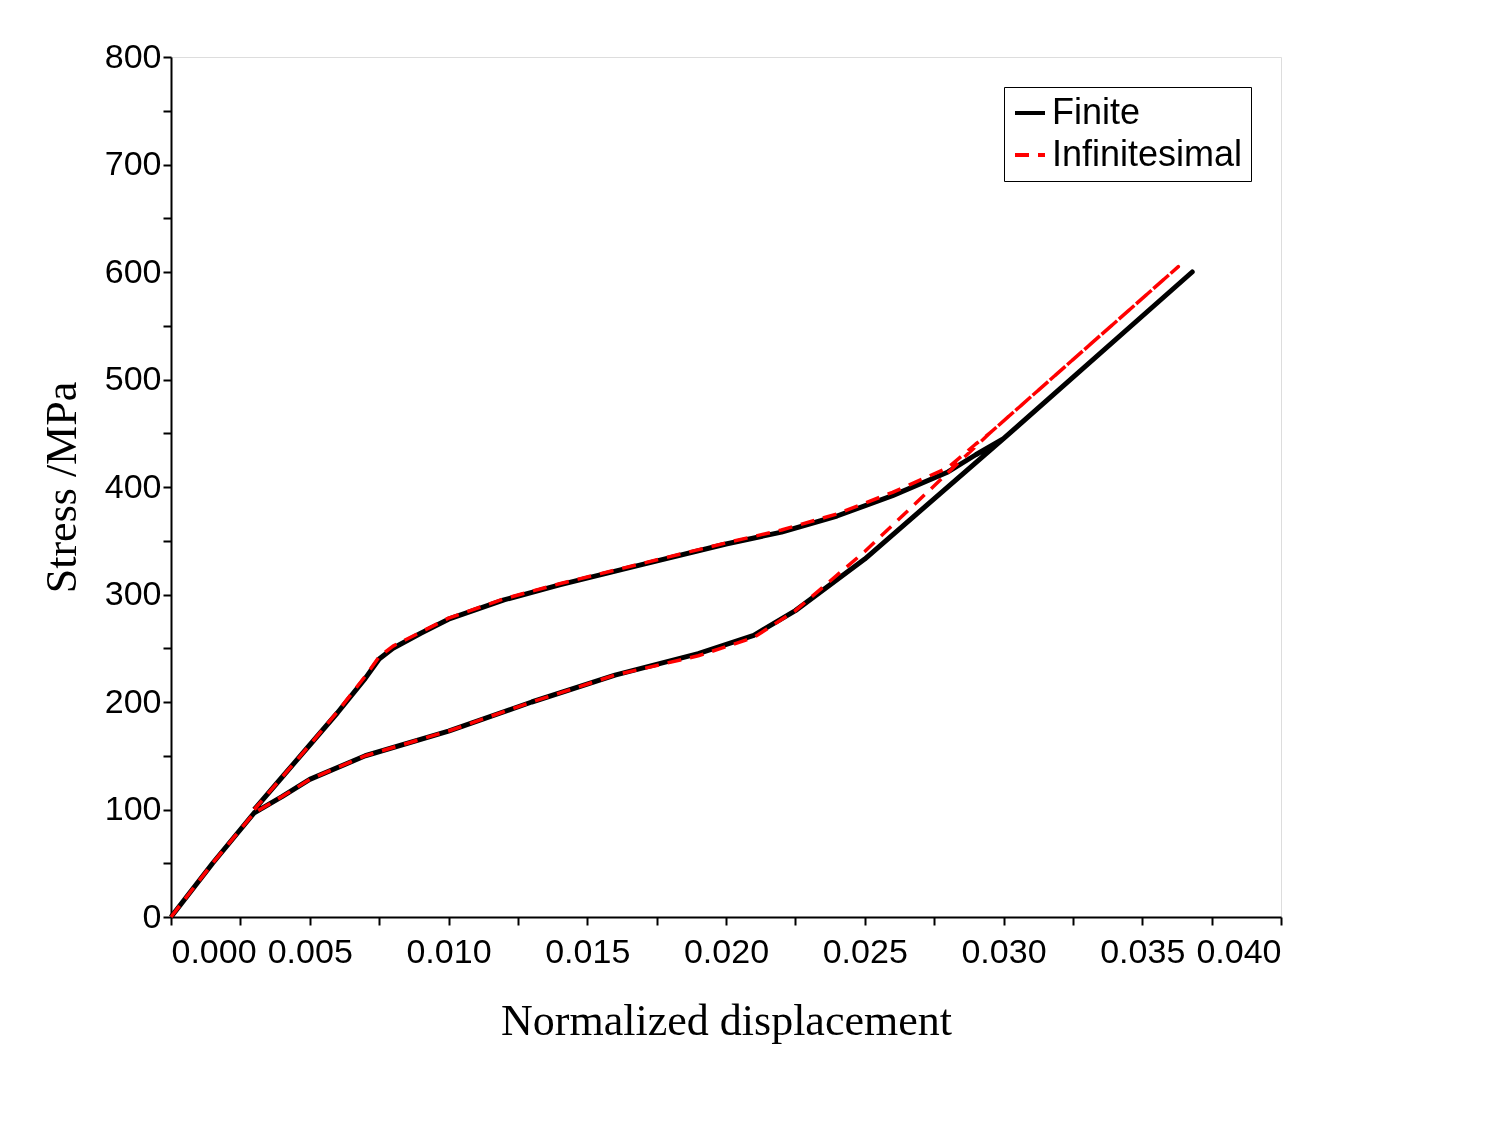  Describe the element at coordinates (1096, 111) in the screenshot. I see `legend-label: Finite` at that location.